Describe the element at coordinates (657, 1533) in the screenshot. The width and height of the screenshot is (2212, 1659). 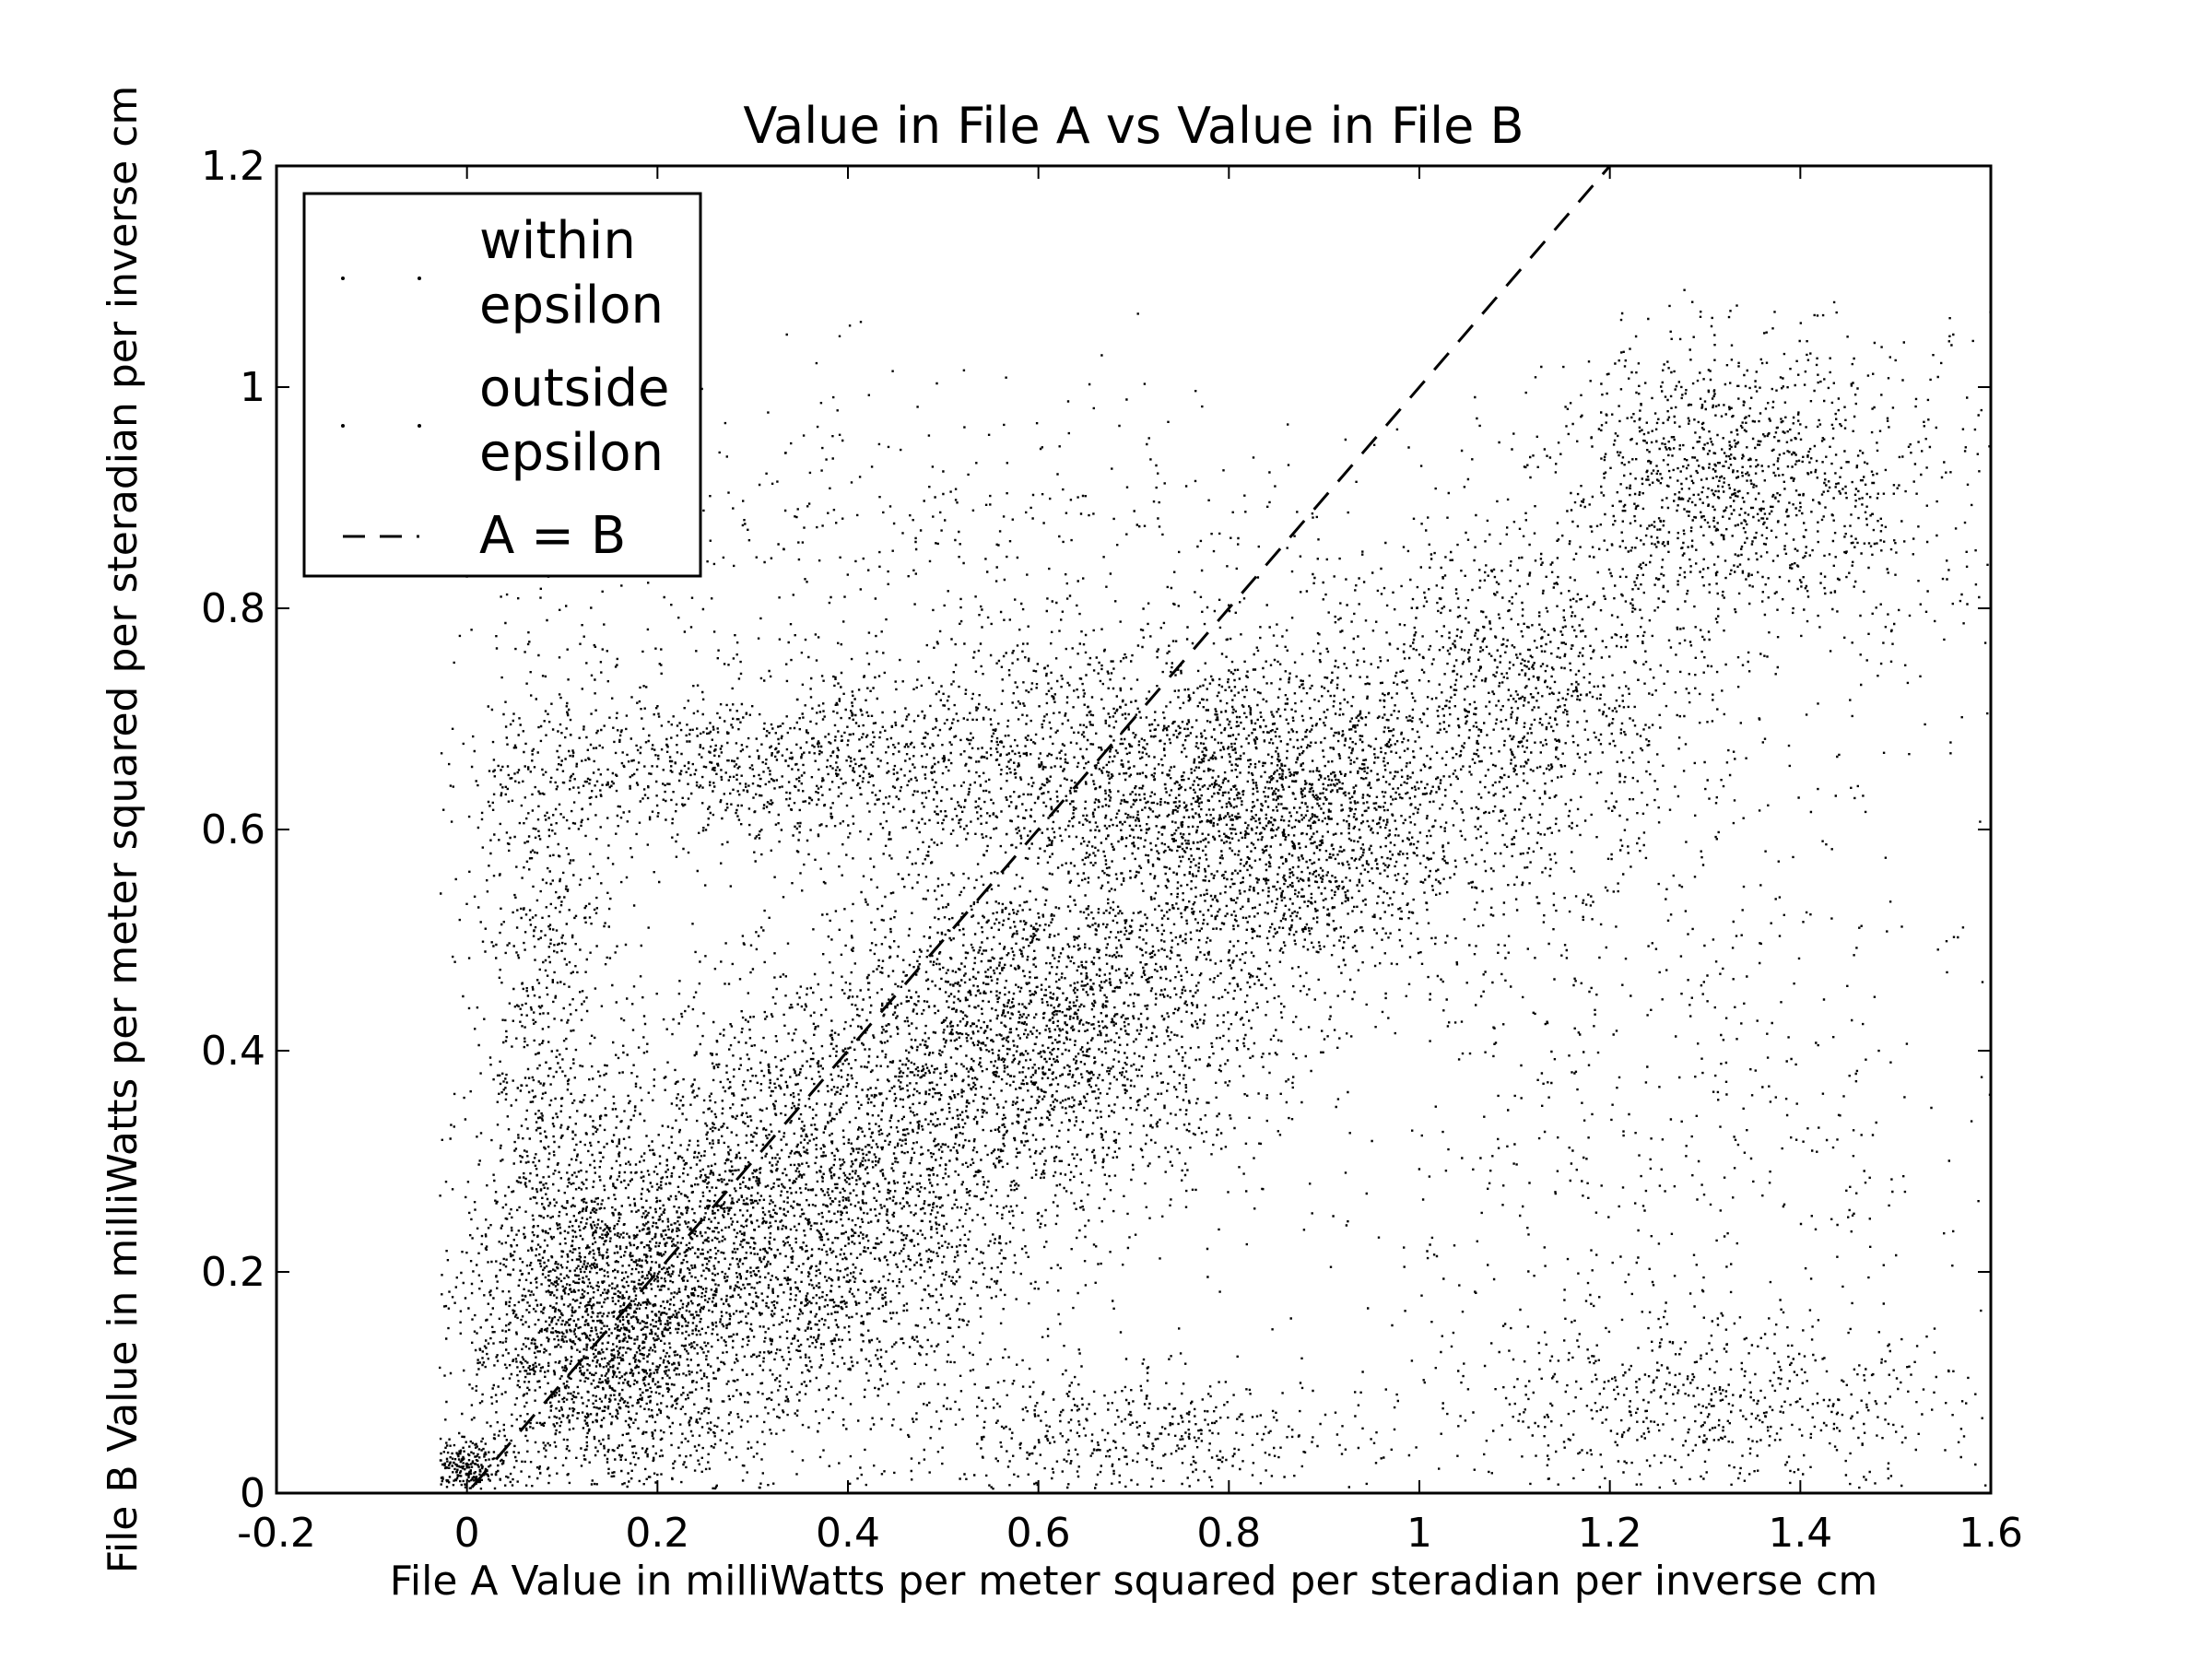
I see `x-tick-label: 0.2` at that location.